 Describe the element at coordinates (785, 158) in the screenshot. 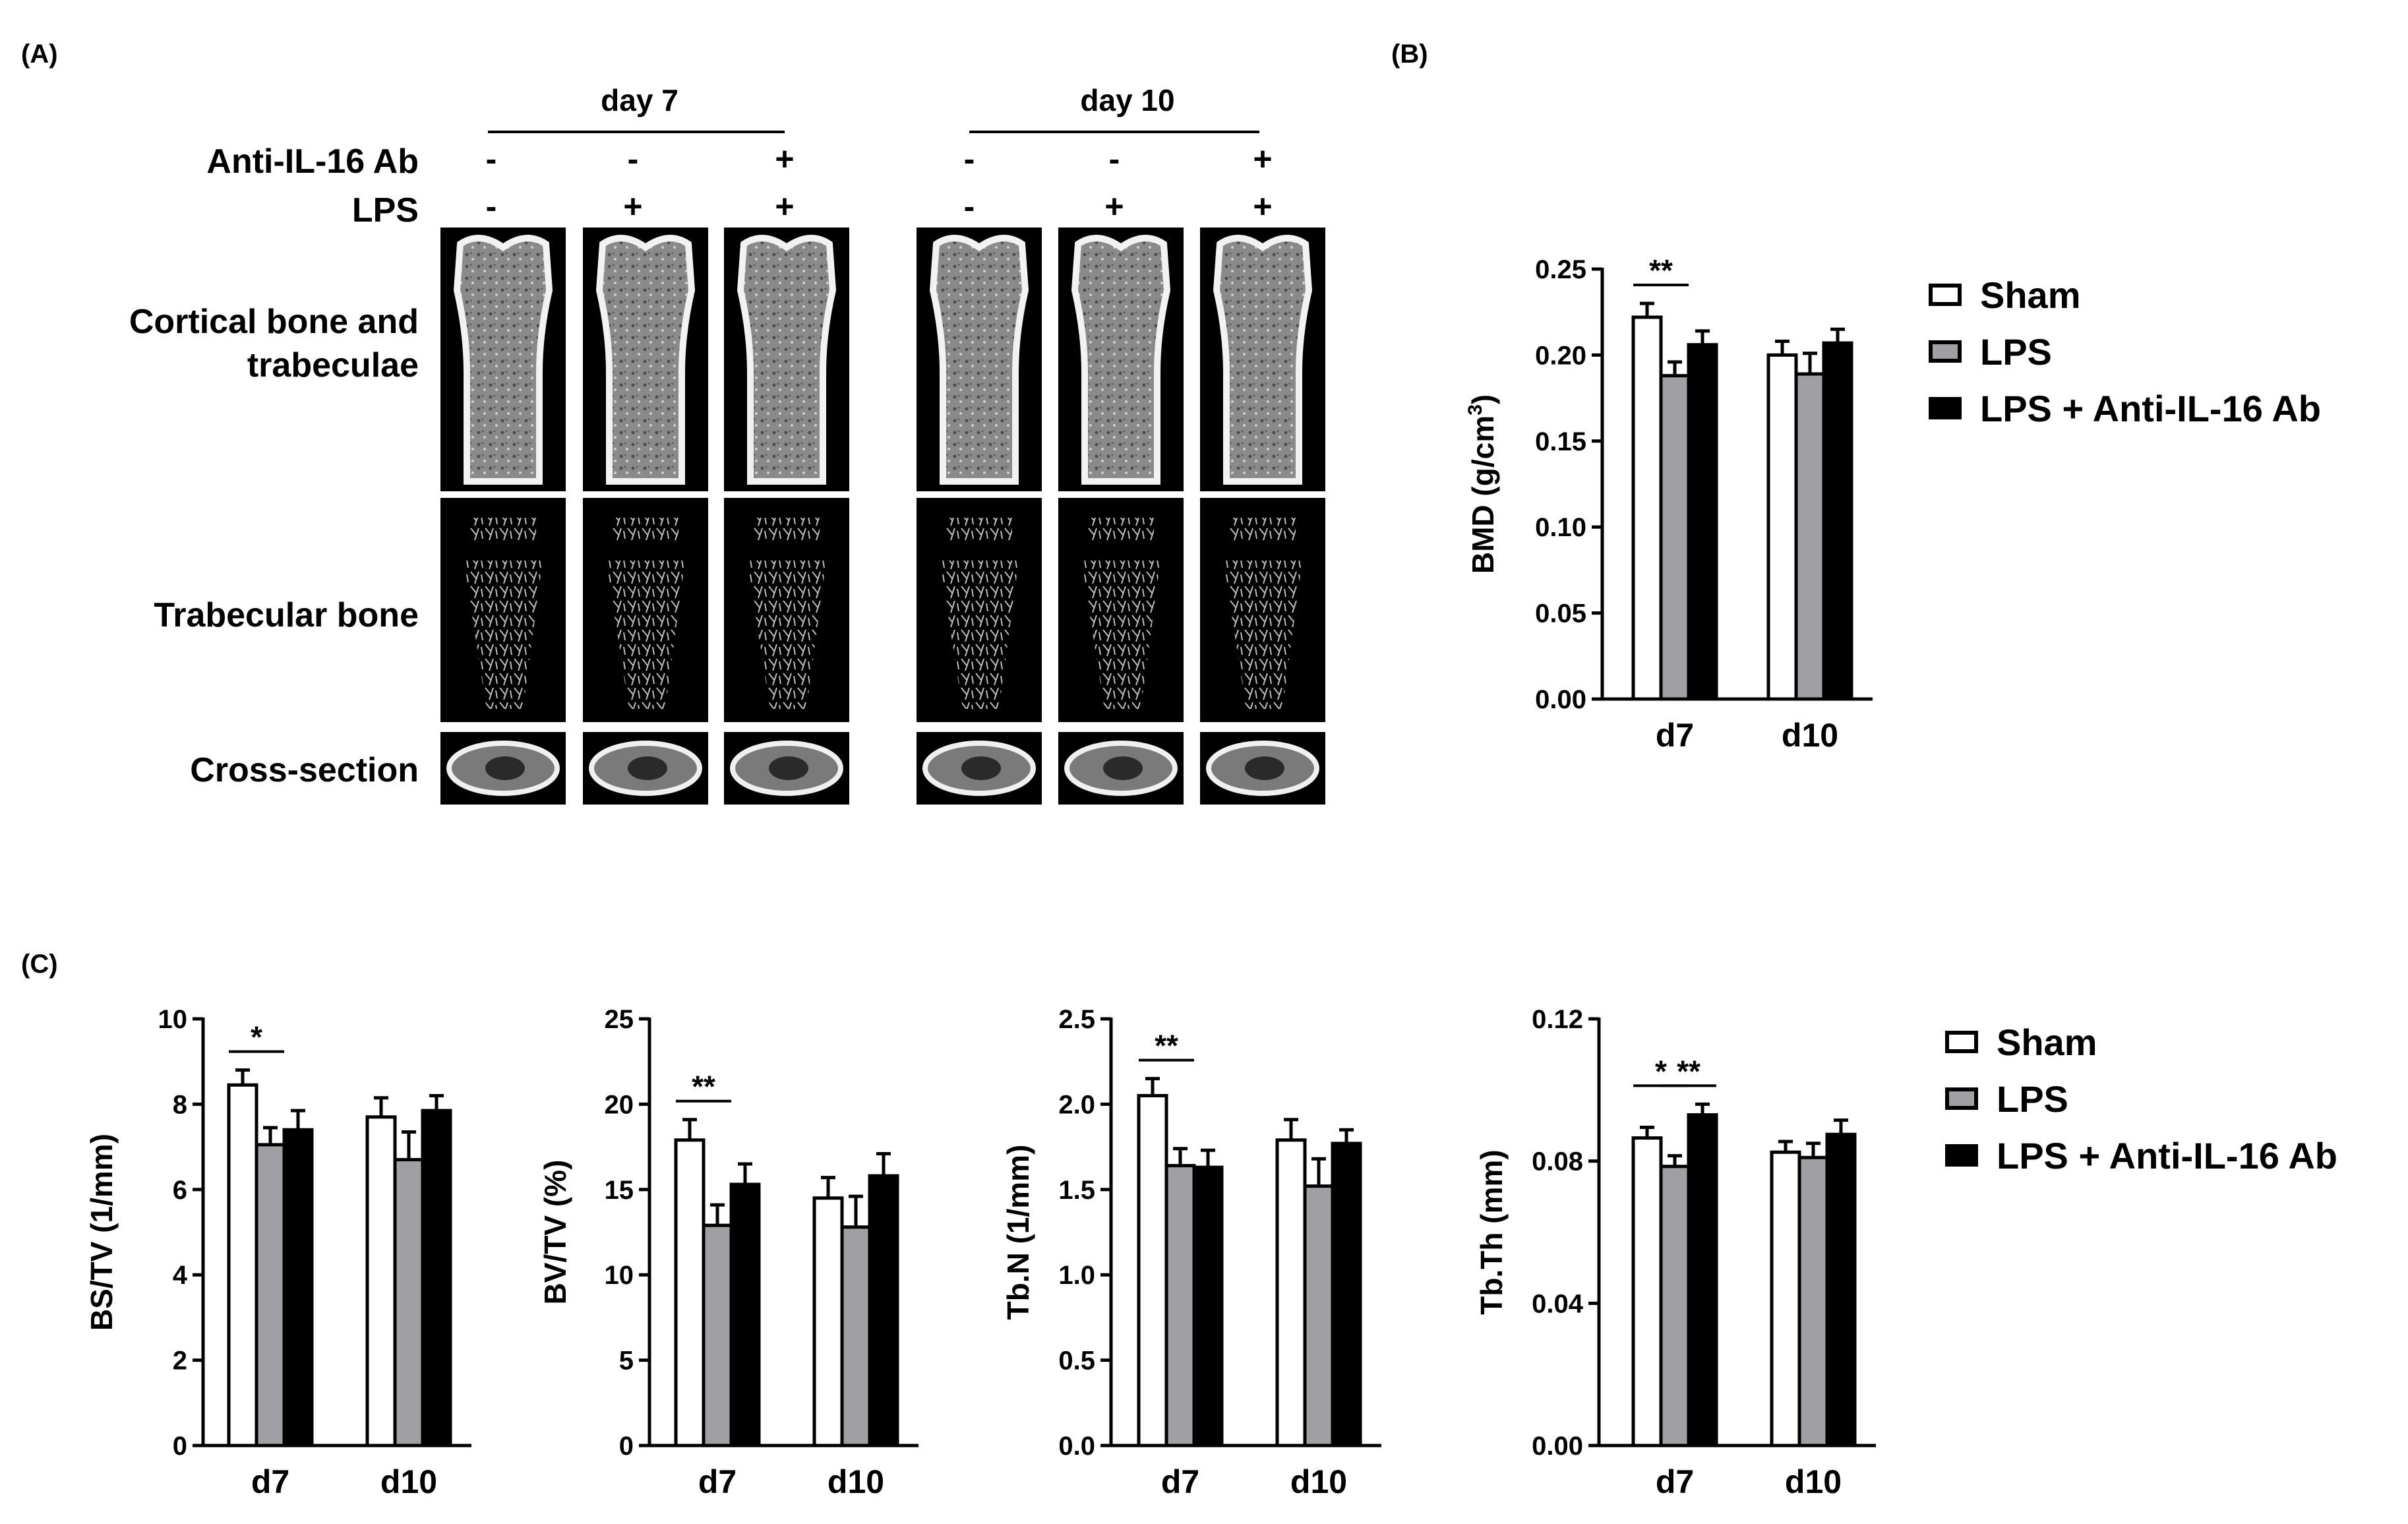

I see `anti-sign: +` at that location.